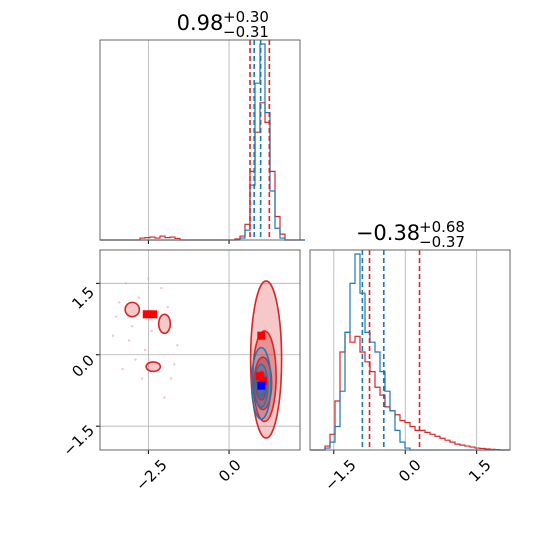 The width and height of the screenshot is (550, 550). I want to click on hist-p1-frame, so click(200, 140).